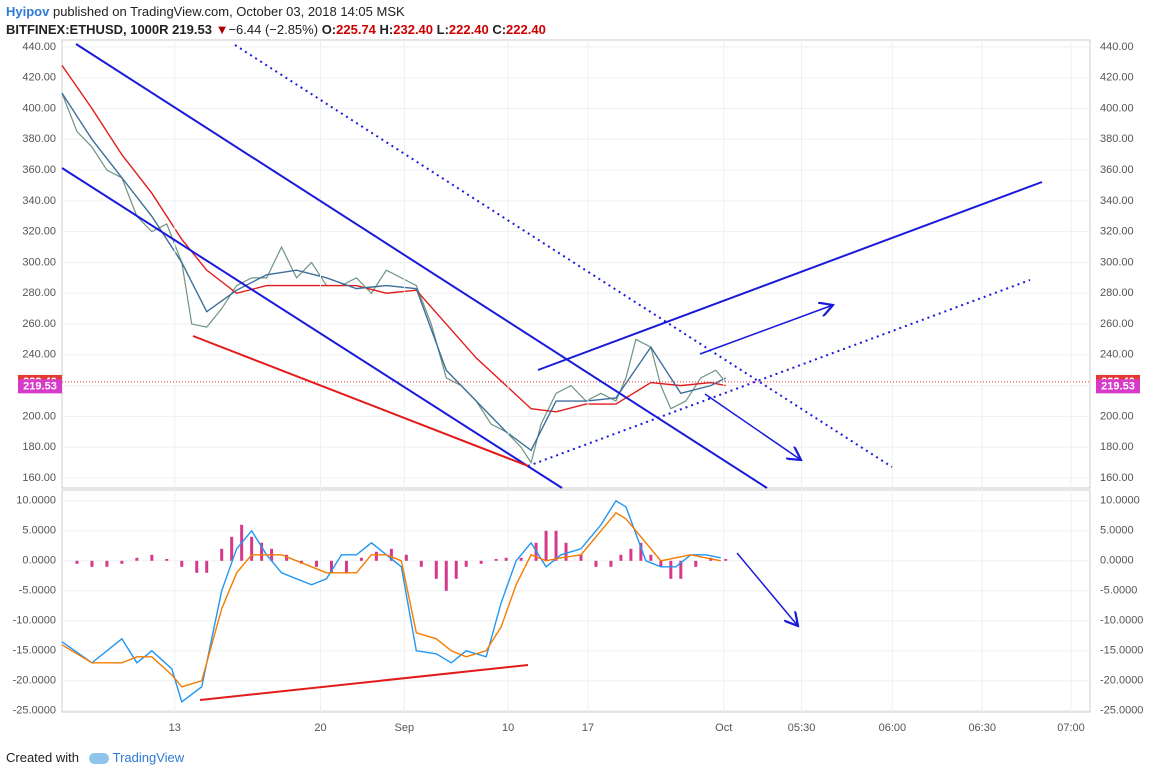  I want to click on price-label: 219.53, so click(40, 386).